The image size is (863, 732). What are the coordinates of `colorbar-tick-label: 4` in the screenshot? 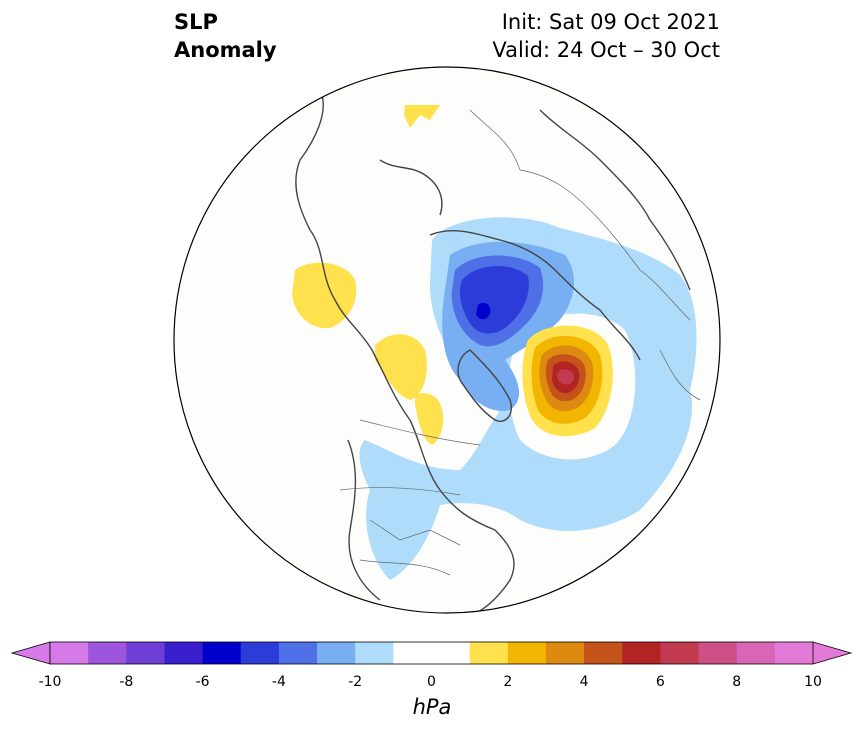 It's located at (584, 682).